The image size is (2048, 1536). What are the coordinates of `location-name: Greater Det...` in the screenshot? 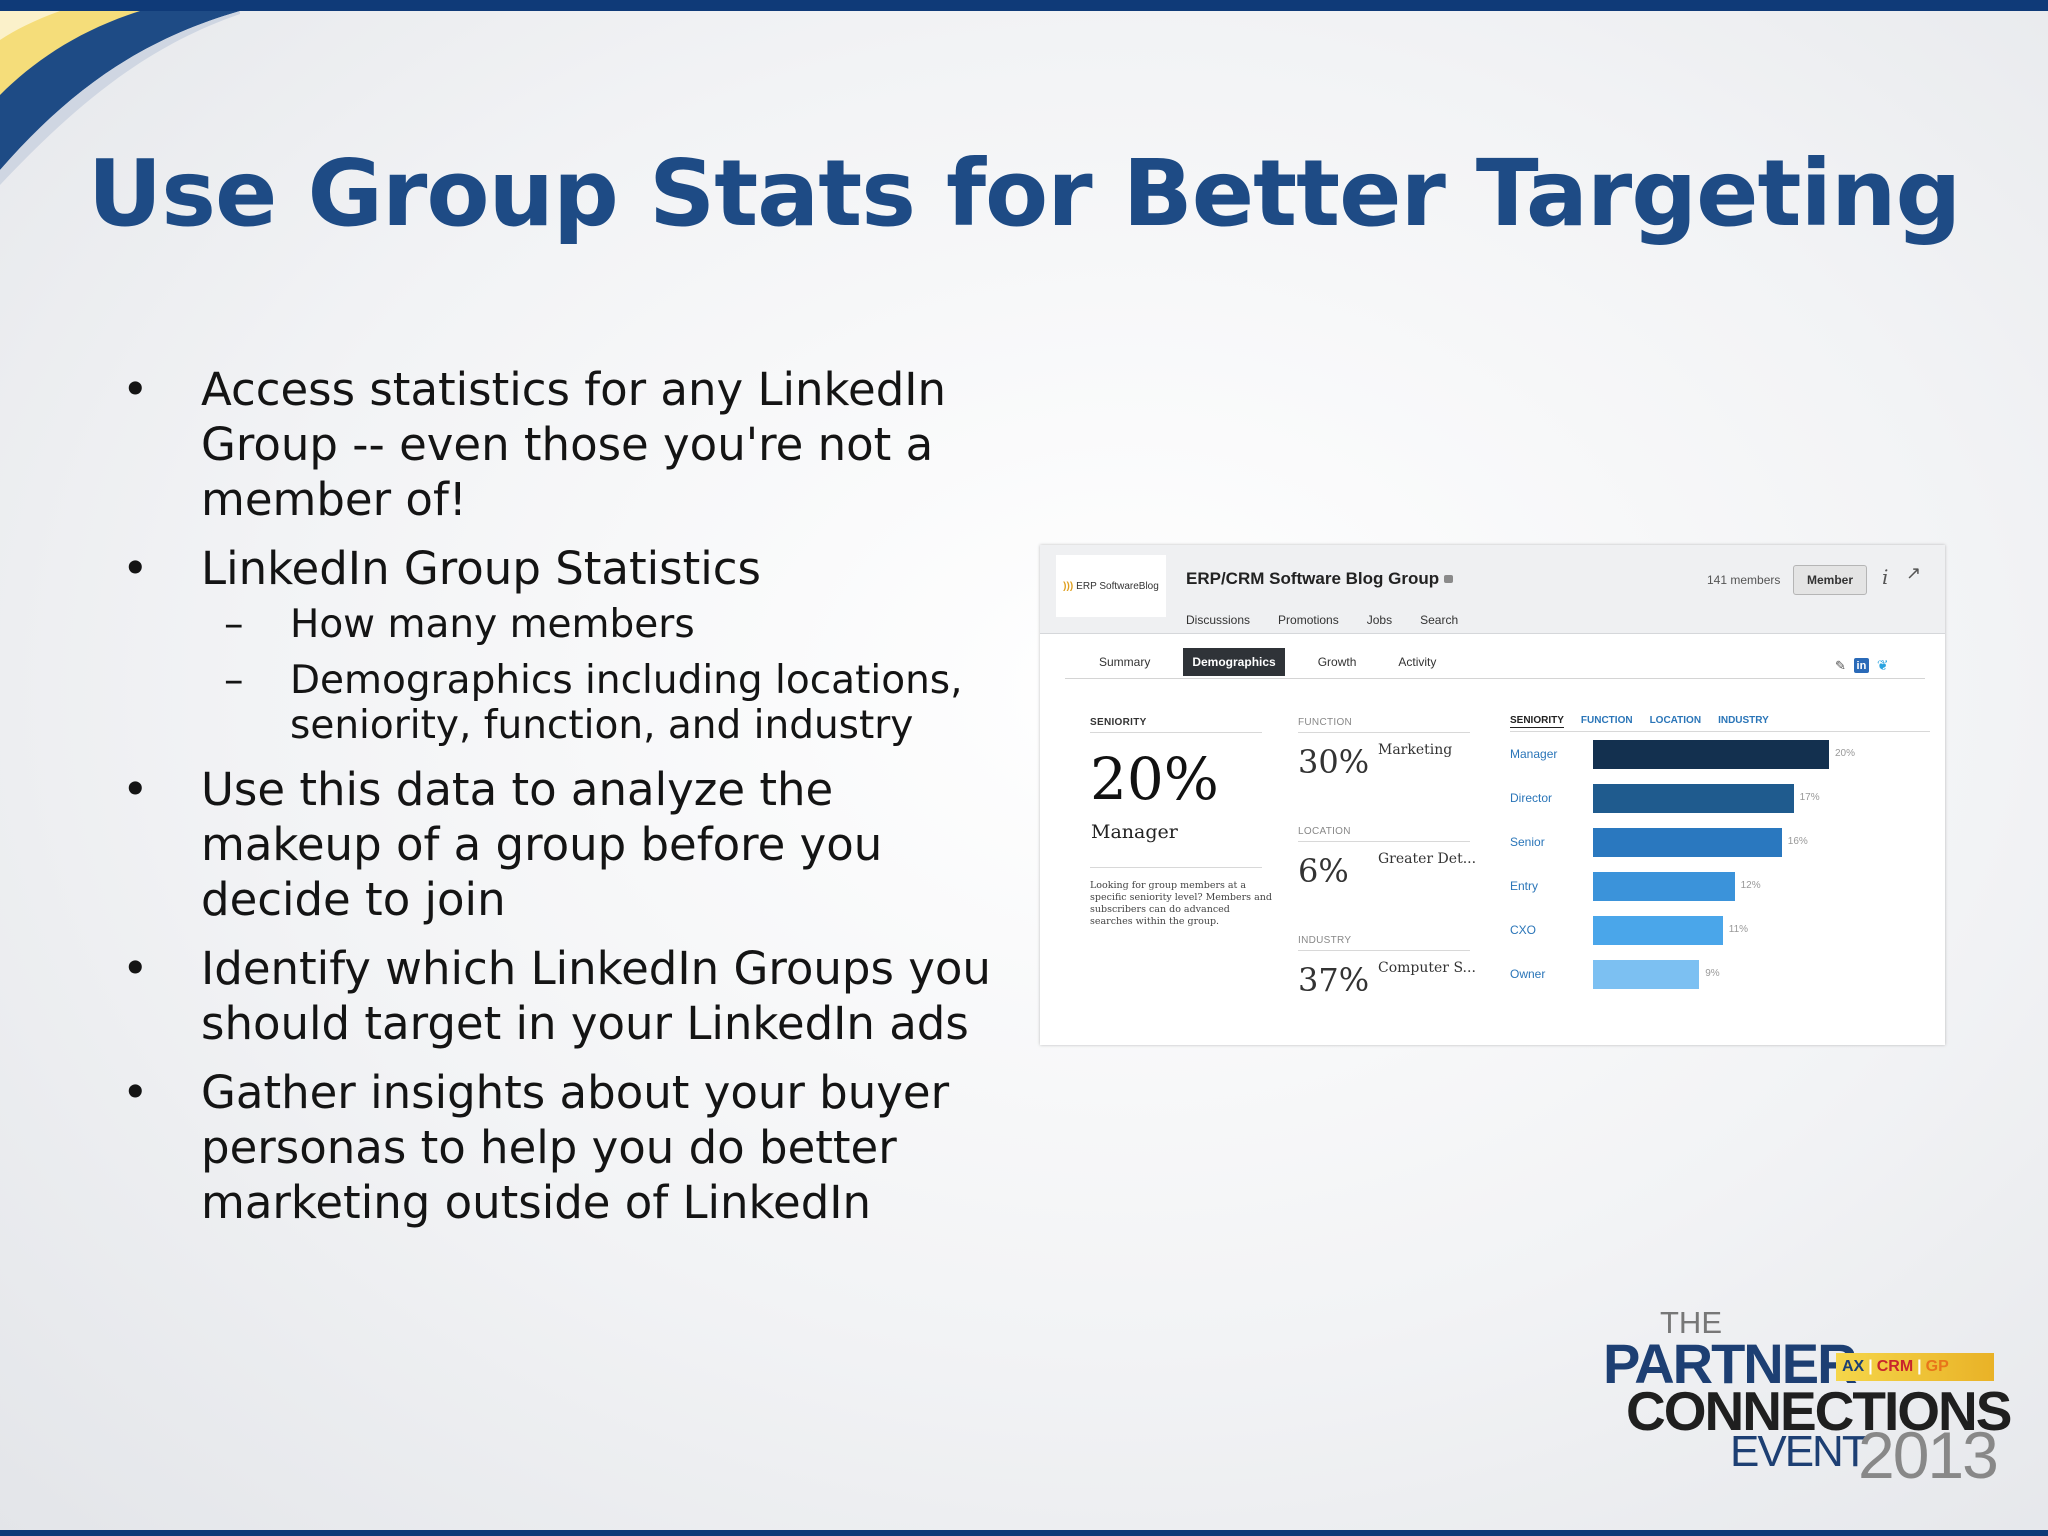 It's located at (1427, 859).